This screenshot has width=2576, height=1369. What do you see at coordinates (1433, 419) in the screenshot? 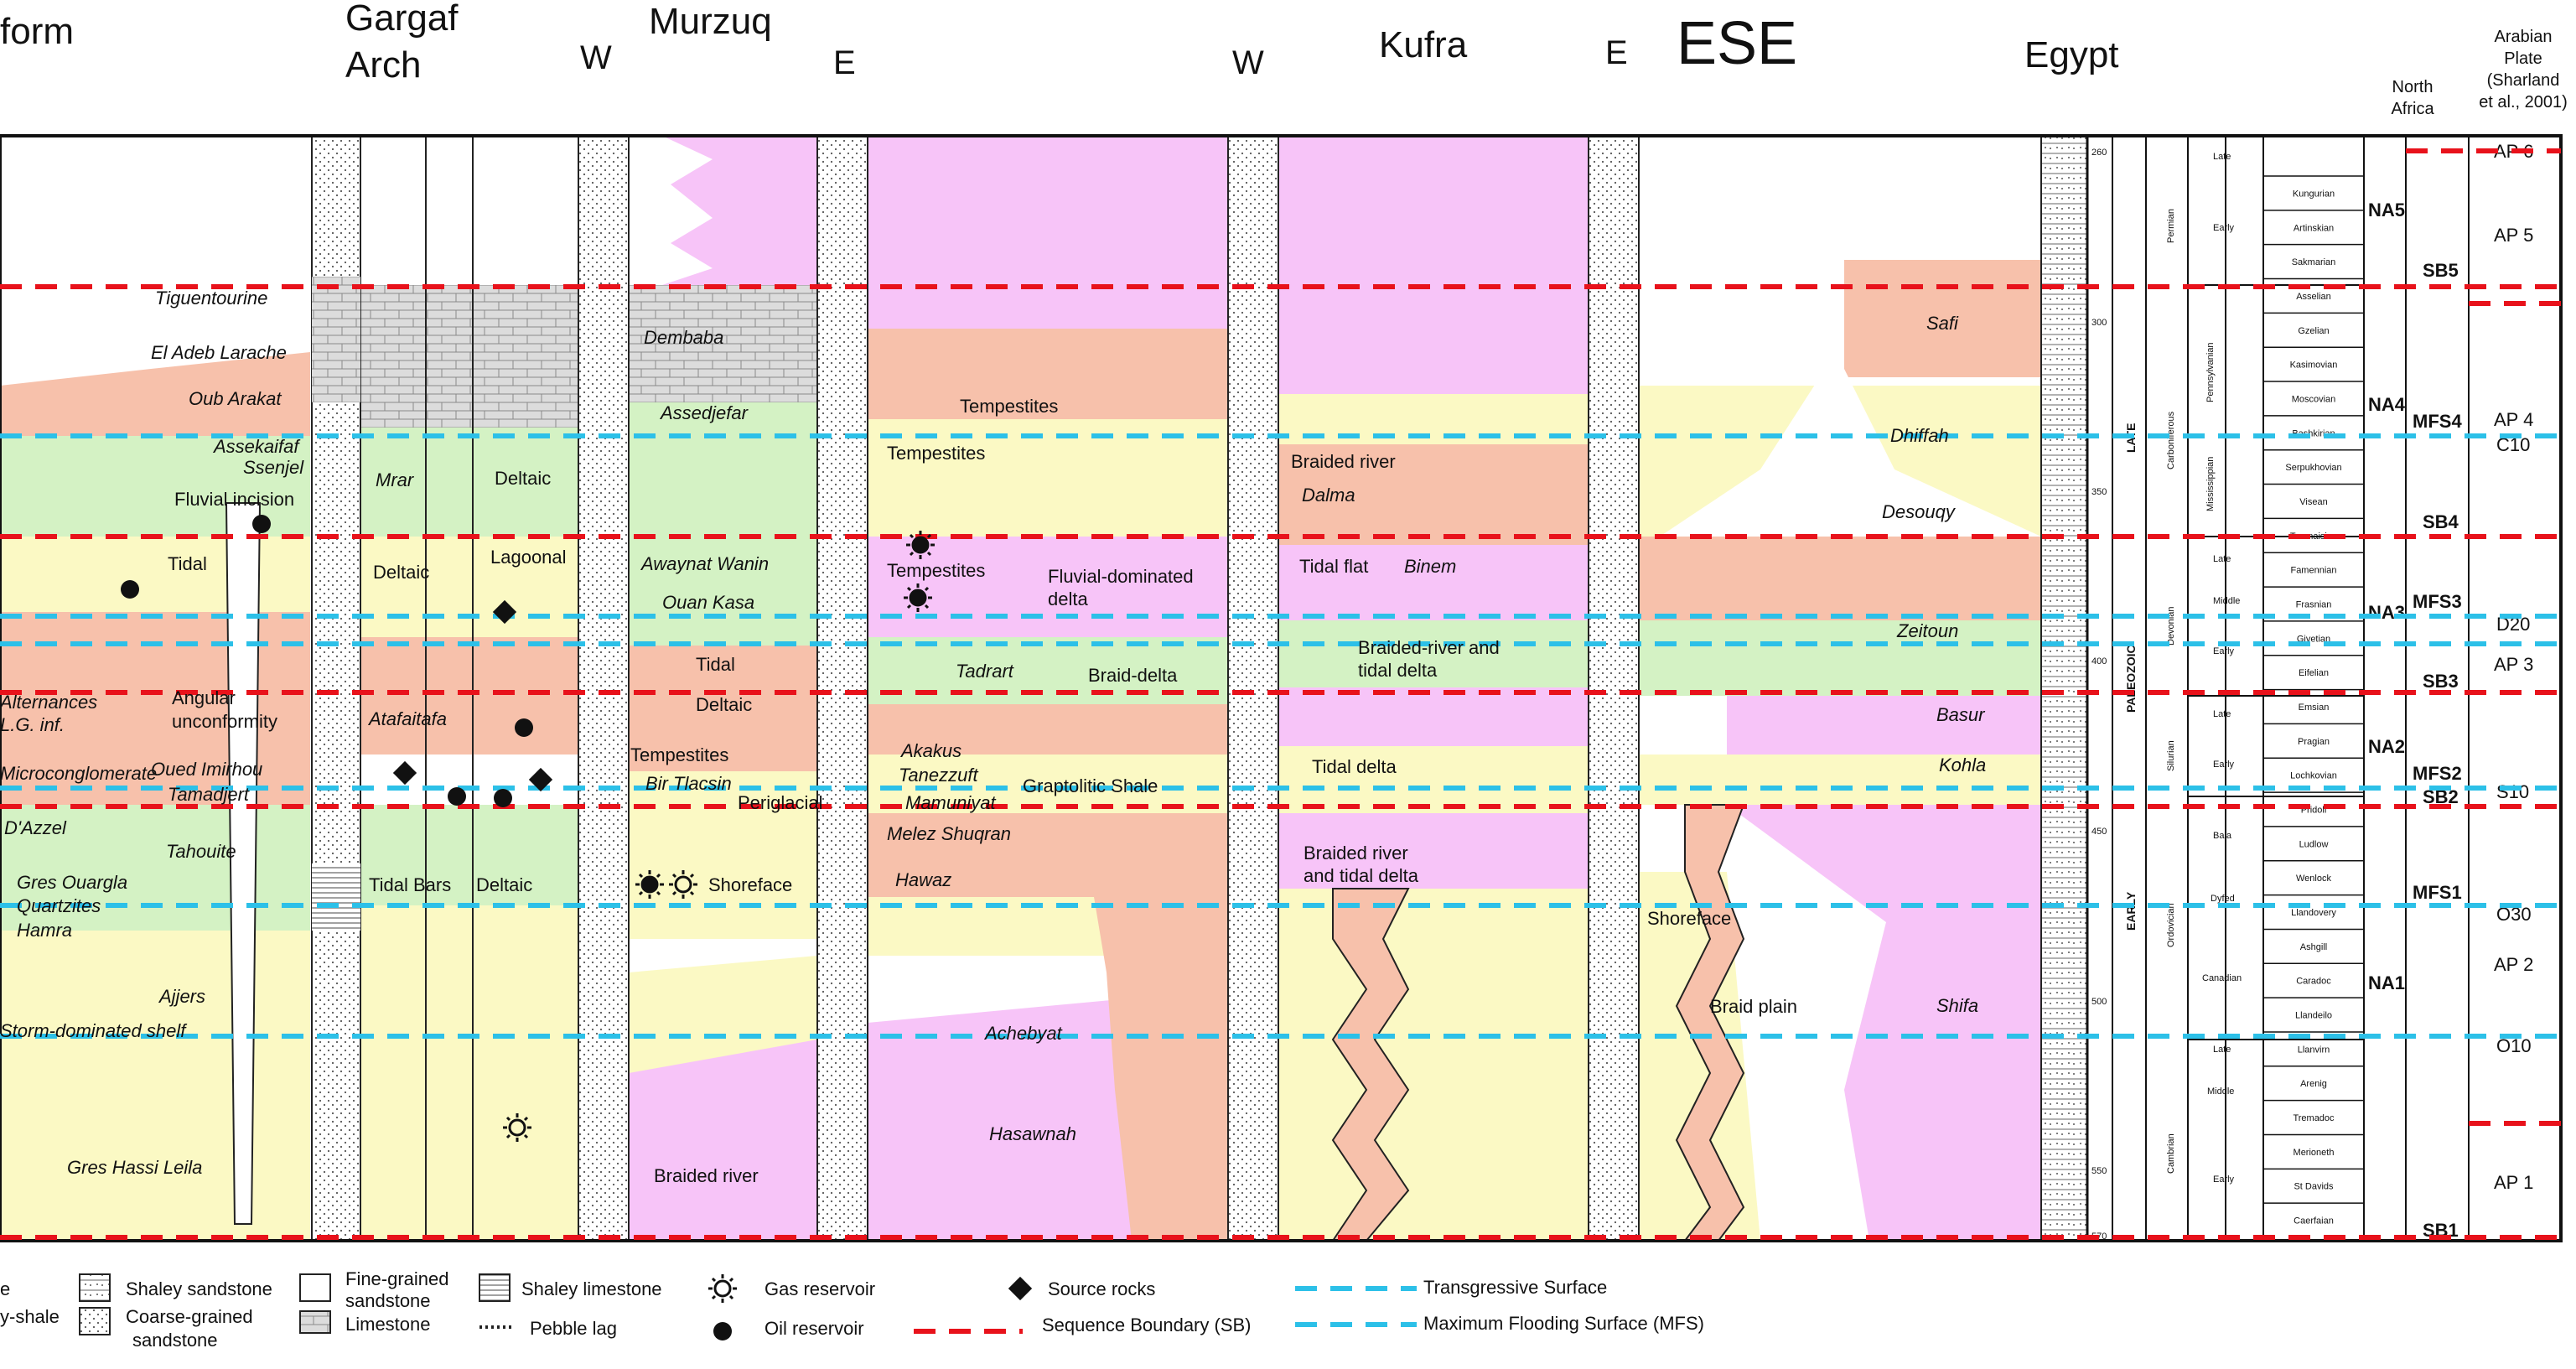
I see `fill-kufra-yellow-a` at bounding box center [1433, 419].